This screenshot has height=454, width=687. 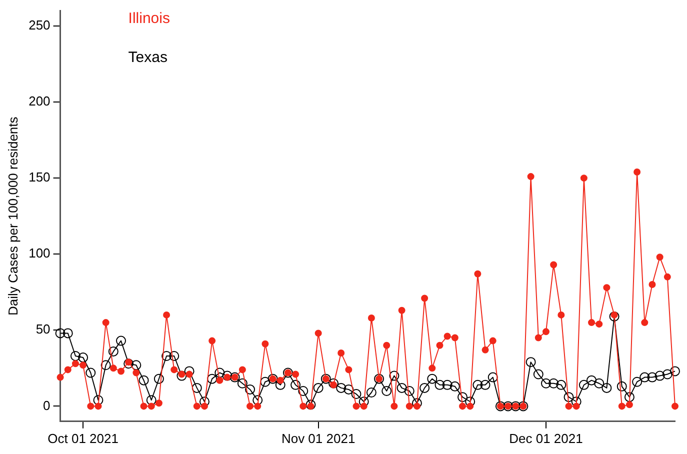 I want to click on x-tick-label: Nov 01 2021, so click(x=318, y=438).